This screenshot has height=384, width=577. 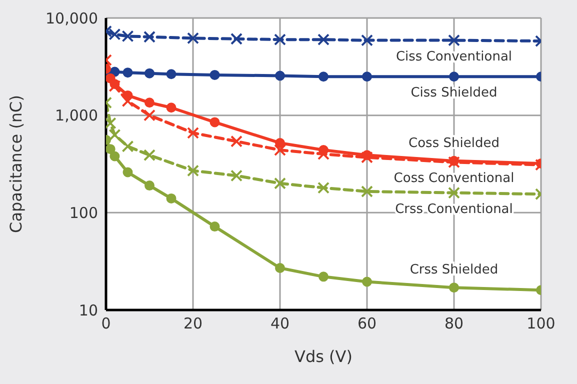 What do you see at coordinates (454, 143) in the screenshot?
I see `series-label: Coss Shielded` at bounding box center [454, 143].